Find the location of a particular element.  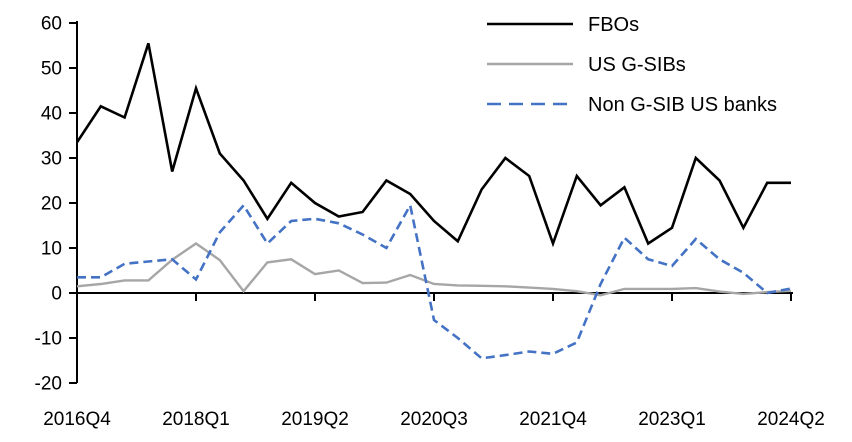

x-axis-tick-label: 2020Q3 is located at coordinates (434, 419).